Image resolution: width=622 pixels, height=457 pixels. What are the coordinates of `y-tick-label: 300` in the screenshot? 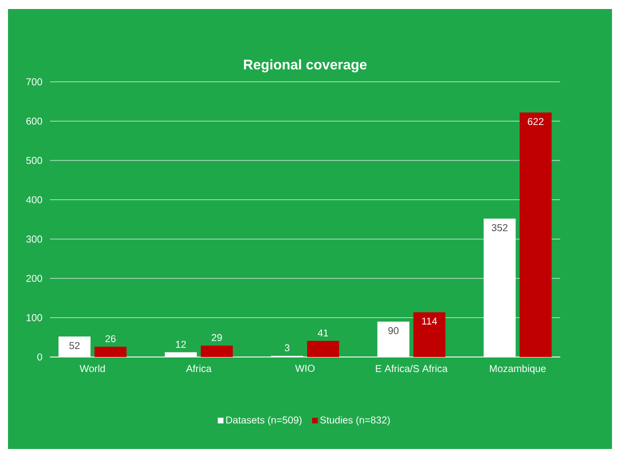 It's located at (34, 239).